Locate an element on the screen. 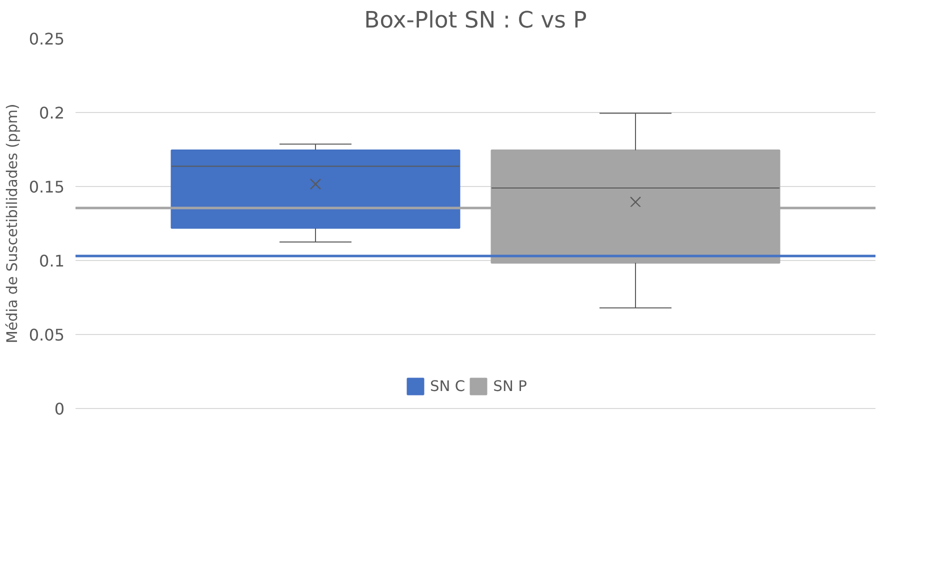 The height and width of the screenshot is (570, 945). y-tick-label: 0.2 is located at coordinates (52, 113).